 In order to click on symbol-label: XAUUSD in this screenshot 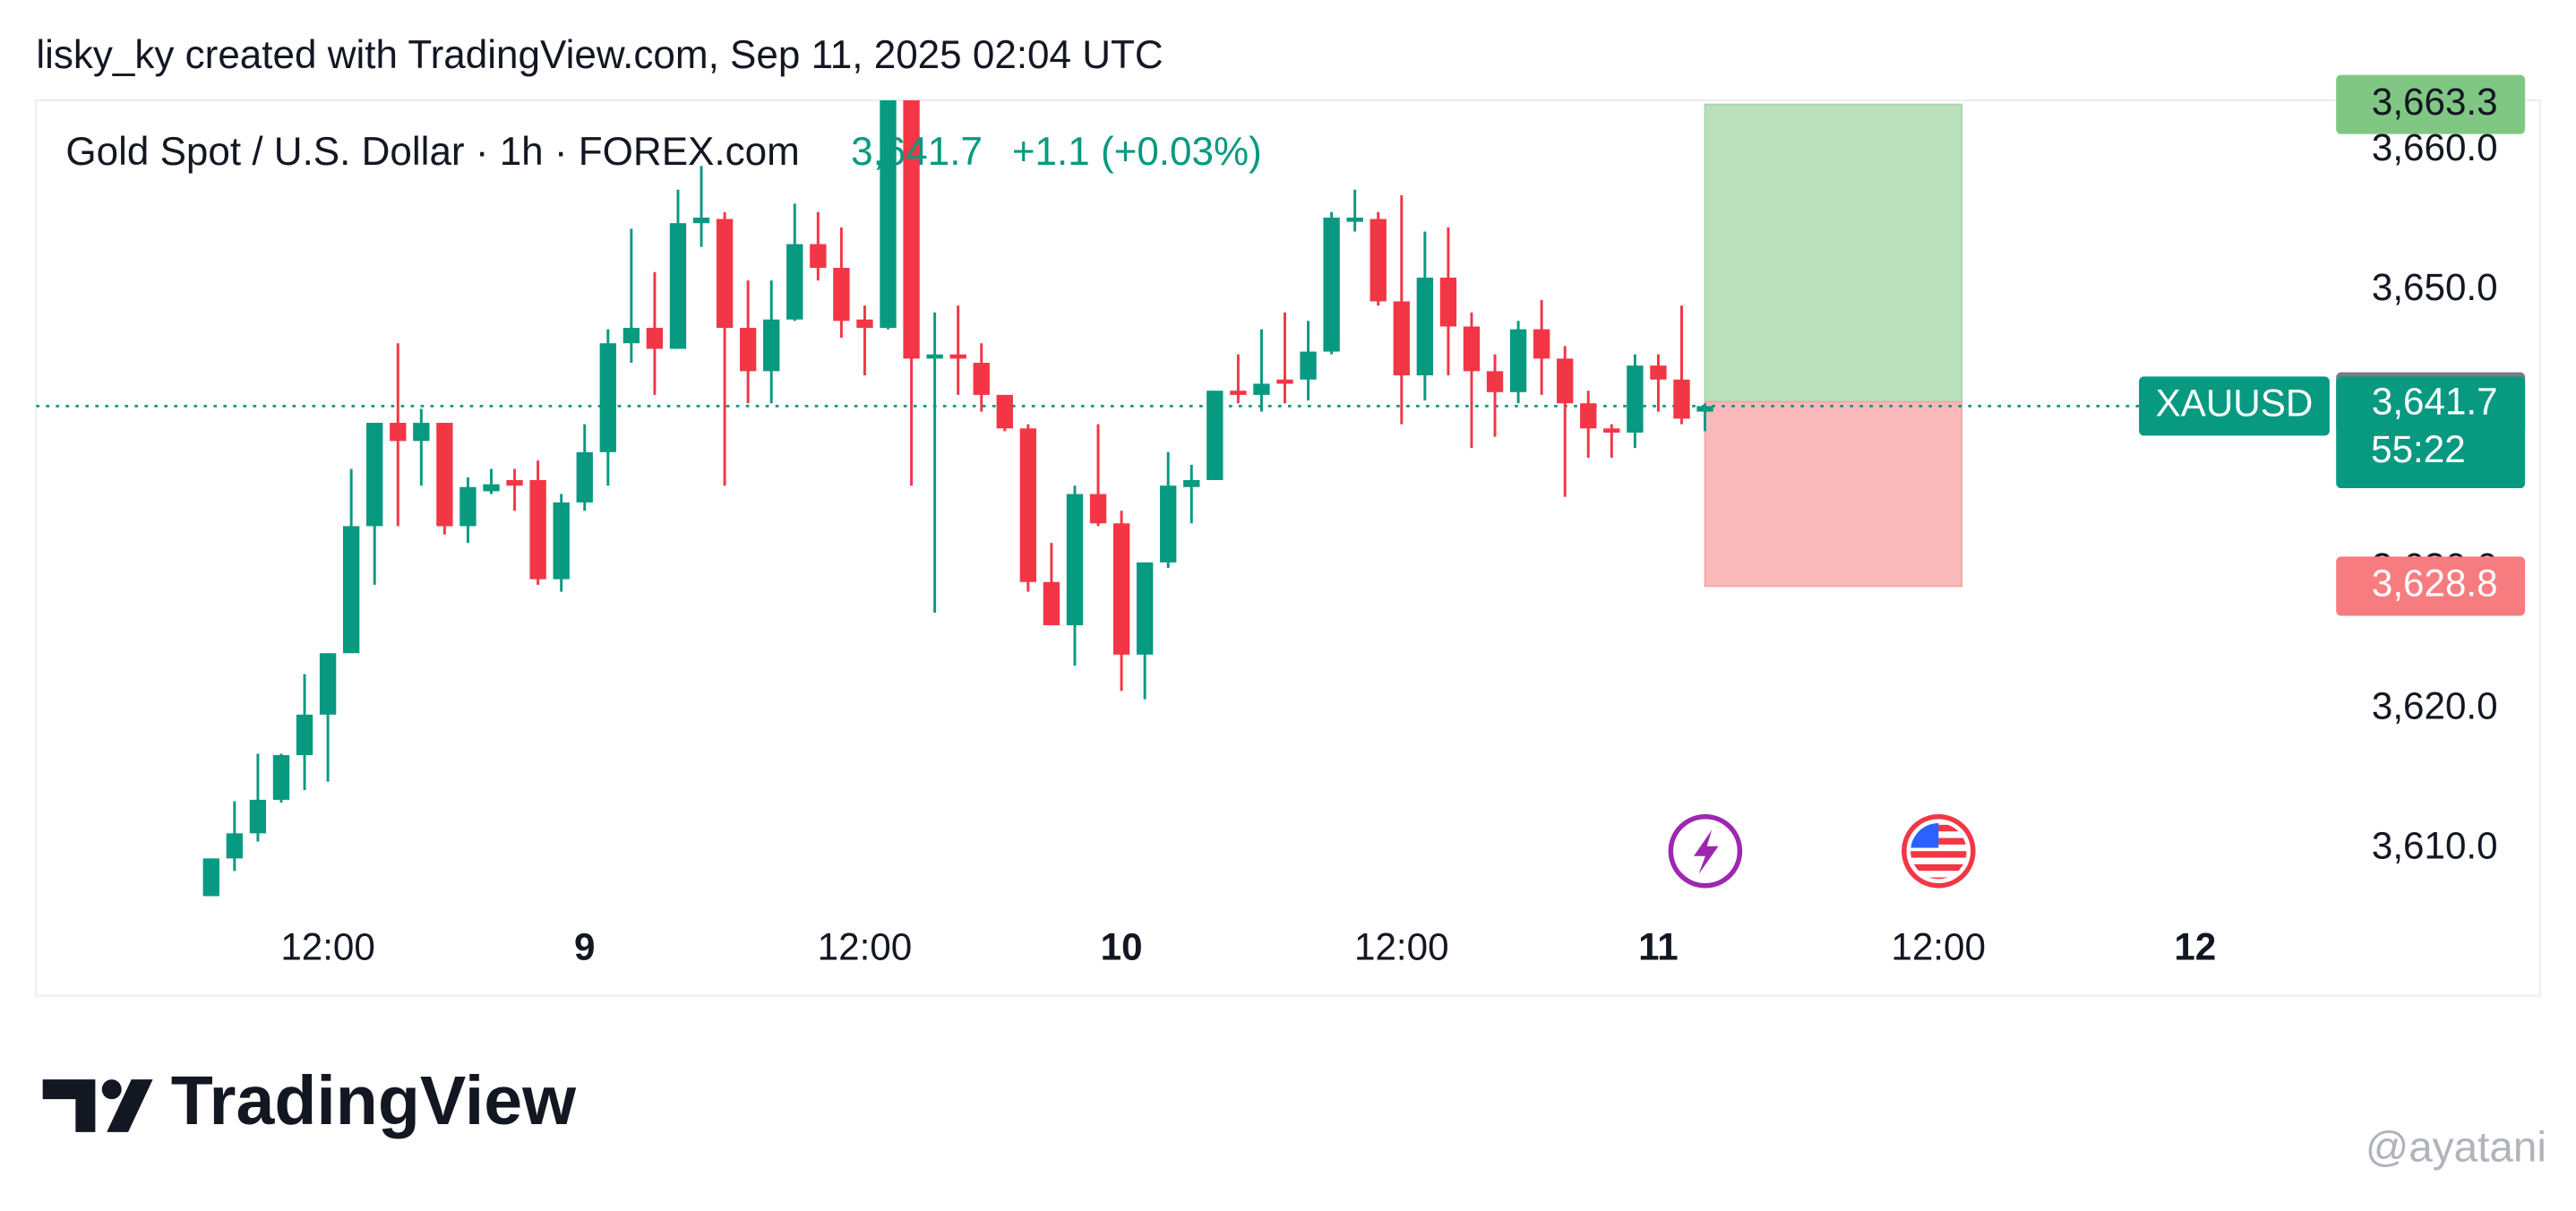, I will do `click(2235, 403)`.